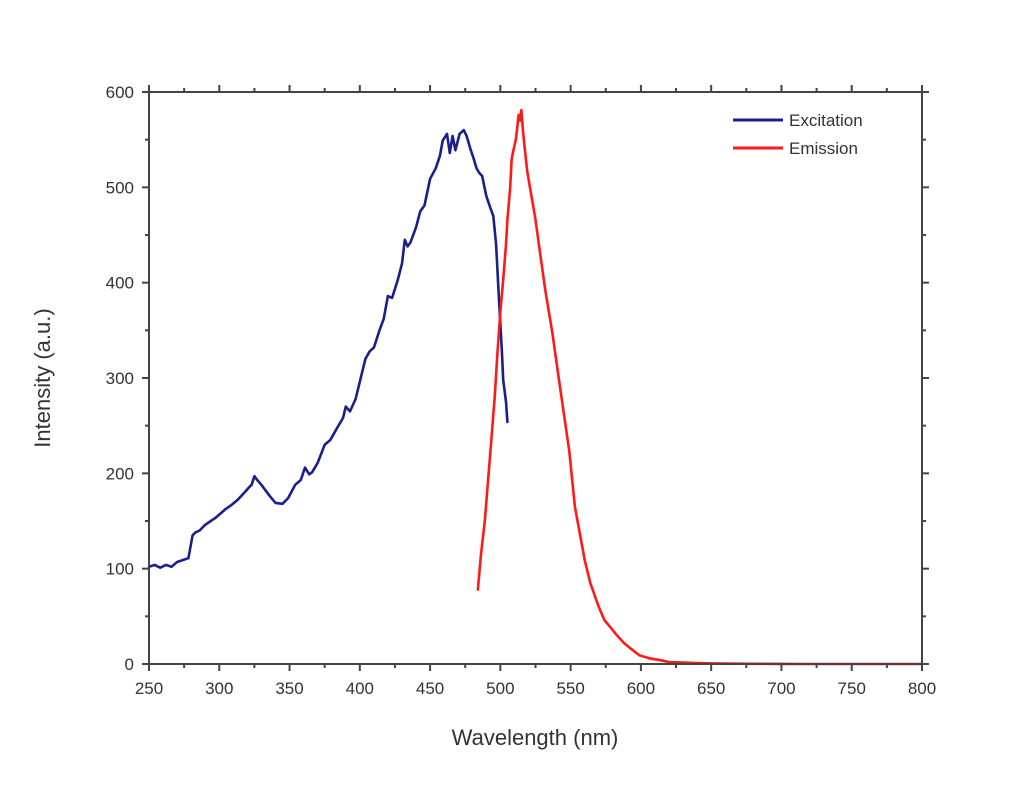 This screenshot has height=791, width=1024. Describe the element at coordinates (219, 688) in the screenshot. I see `x-tick-label: 300` at that location.